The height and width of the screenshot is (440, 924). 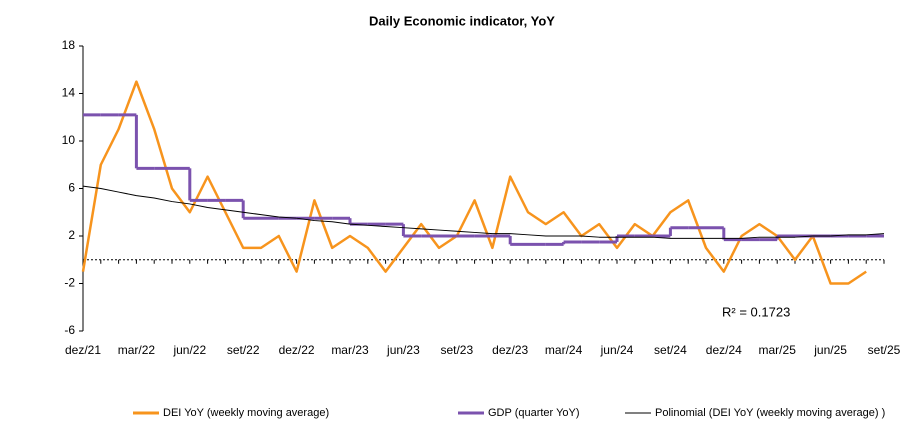 What do you see at coordinates (456, 350) in the screenshot?
I see `x-tick-label: set/23` at bounding box center [456, 350].